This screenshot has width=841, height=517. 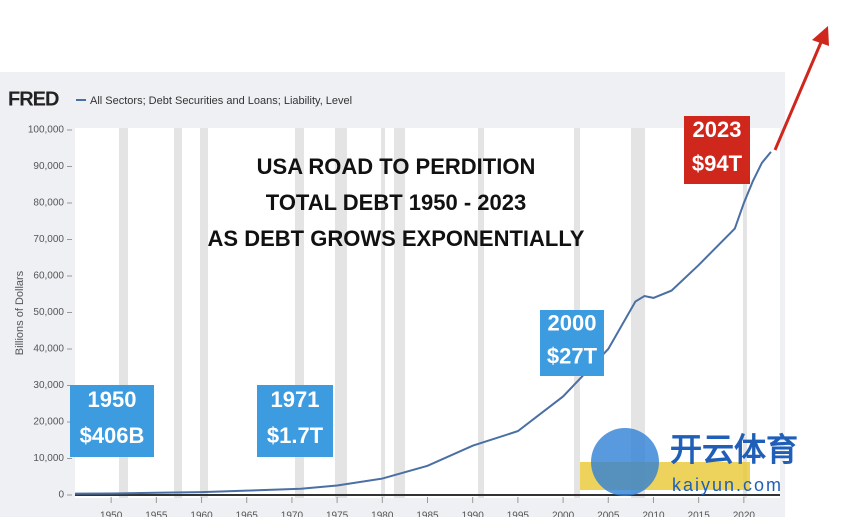 What do you see at coordinates (112, 399) in the screenshot?
I see `annotation-text: 1950` at bounding box center [112, 399].